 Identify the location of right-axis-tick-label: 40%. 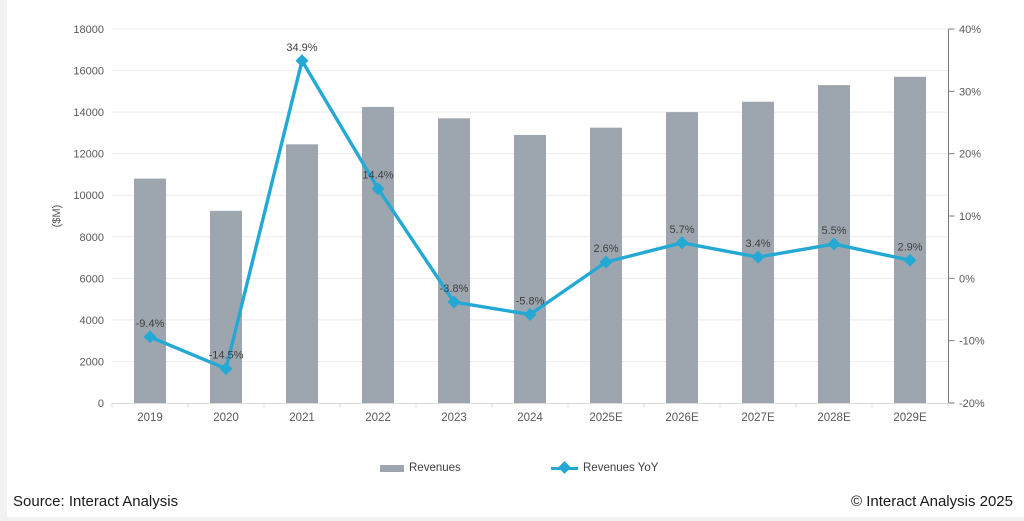
(970, 30).